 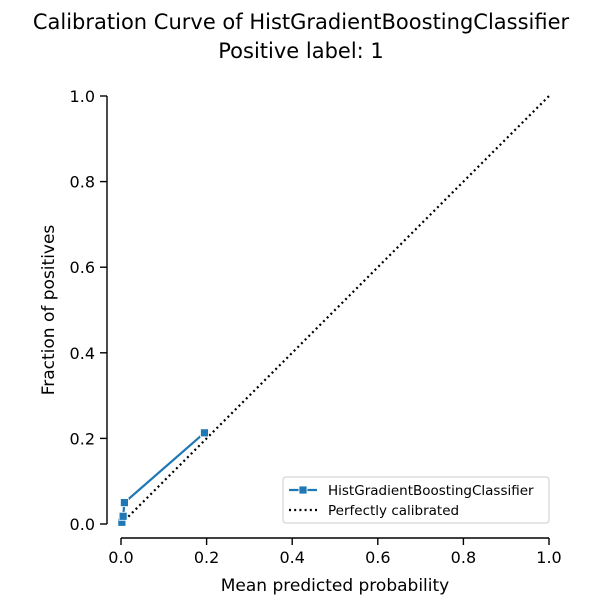 What do you see at coordinates (463, 557) in the screenshot?
I see `x-tick-label: 0.8` at bounding box center [463, 557].